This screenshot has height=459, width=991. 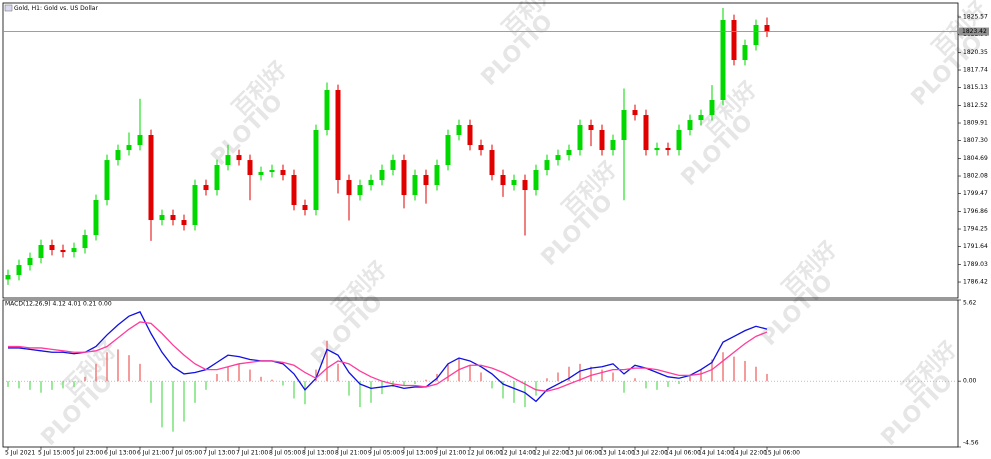 I want to click on x-tick-label: 5 Jul 15:00, so click(x=54, y=453).